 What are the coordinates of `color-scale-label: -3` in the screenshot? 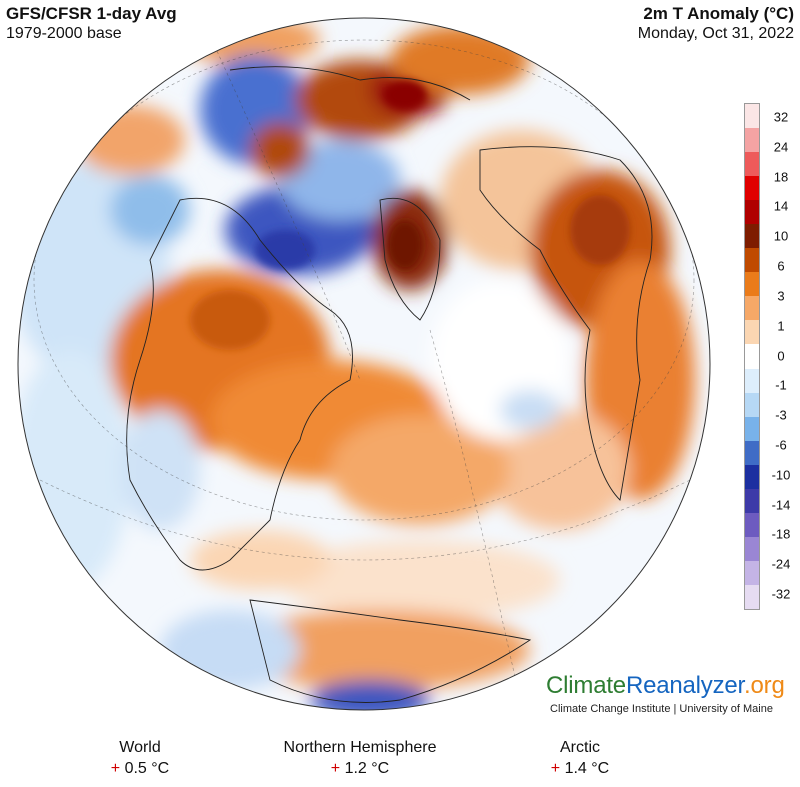 It's located at (781, 415).